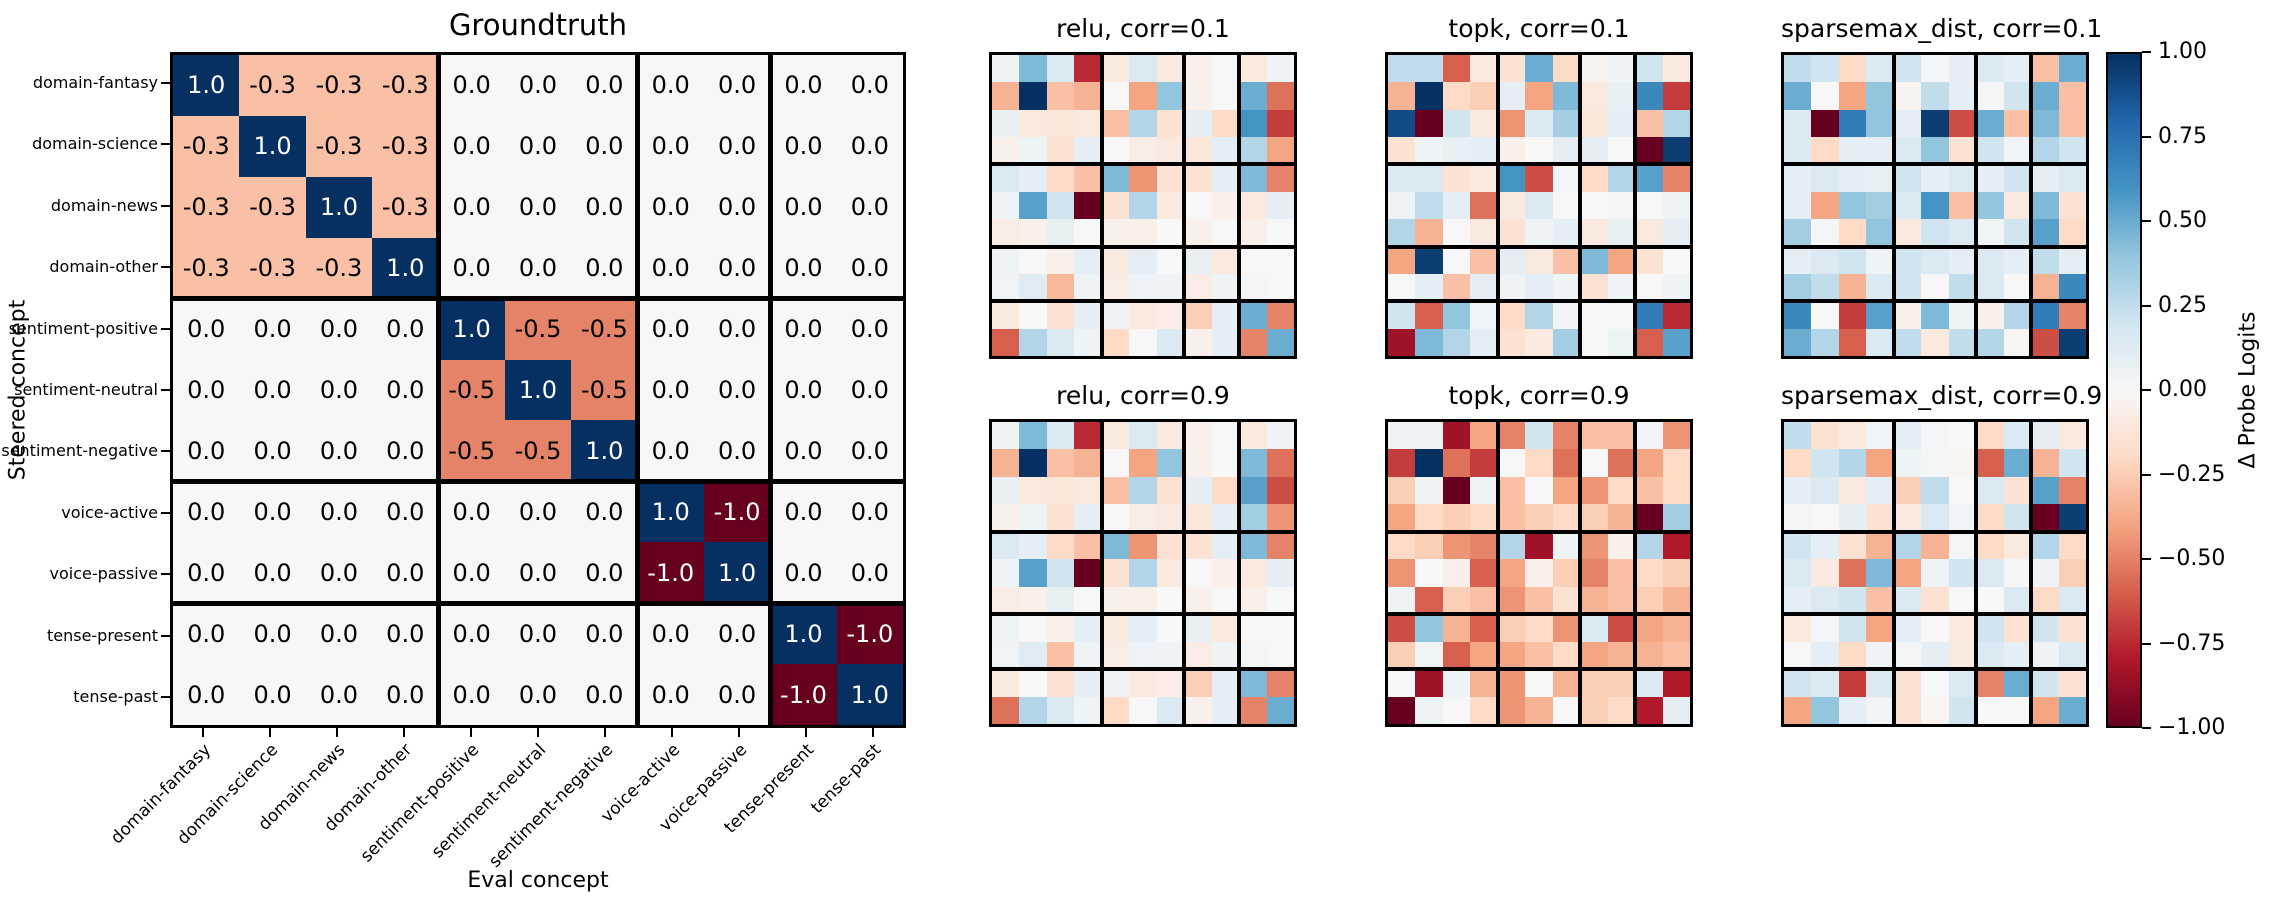 The width and height of the screenshot is (2282, 917). What do you see at coordinates (18, 390) in the screenshot?
I see `y-axis-label: Steered concept` at bounding box center [18, 390].